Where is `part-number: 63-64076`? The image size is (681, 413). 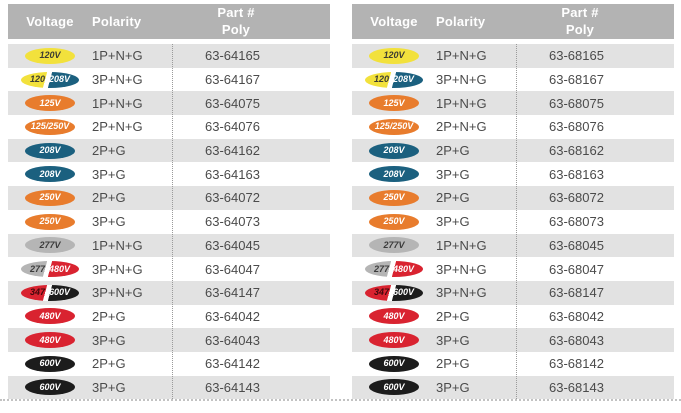
part-number: 63-64076 is located at coordinates (232, 127).